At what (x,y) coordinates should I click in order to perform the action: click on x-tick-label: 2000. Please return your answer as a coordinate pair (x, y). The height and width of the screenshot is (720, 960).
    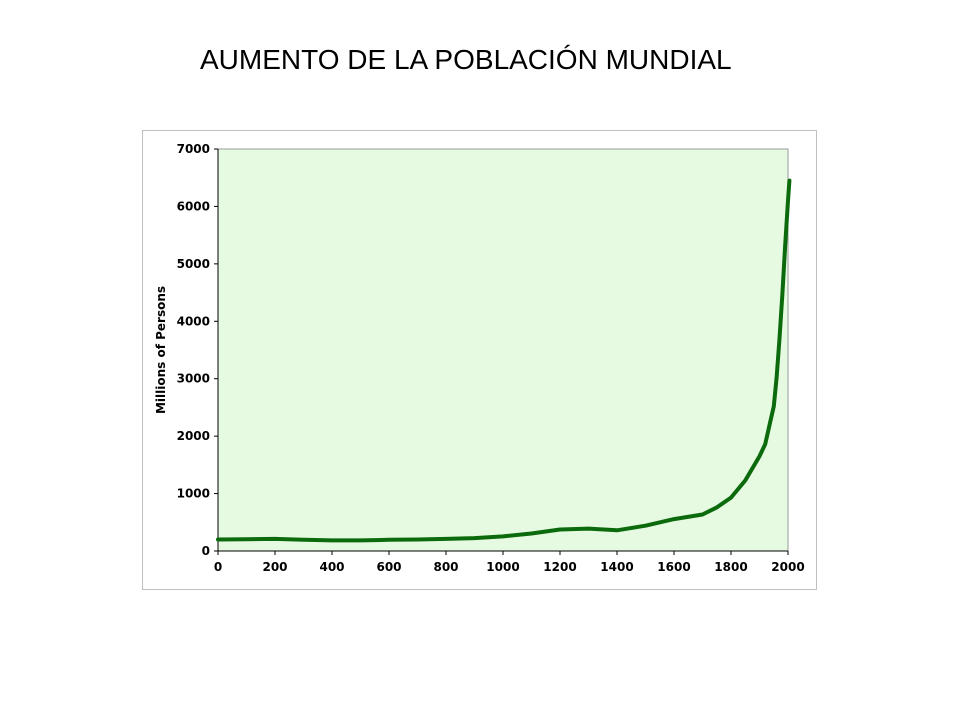
    Looking at the image, I should click on (787, 567).